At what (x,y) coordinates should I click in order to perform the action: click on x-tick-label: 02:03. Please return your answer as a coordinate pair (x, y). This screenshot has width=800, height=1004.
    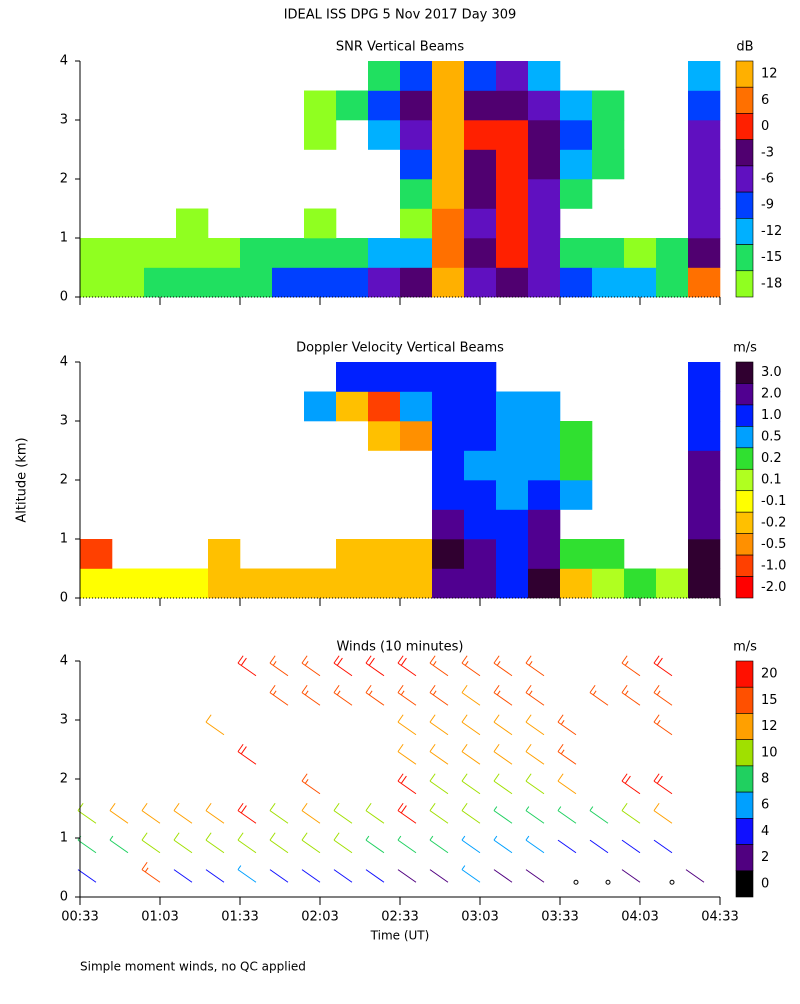
    Looking at the image, I should click on (319, 917).